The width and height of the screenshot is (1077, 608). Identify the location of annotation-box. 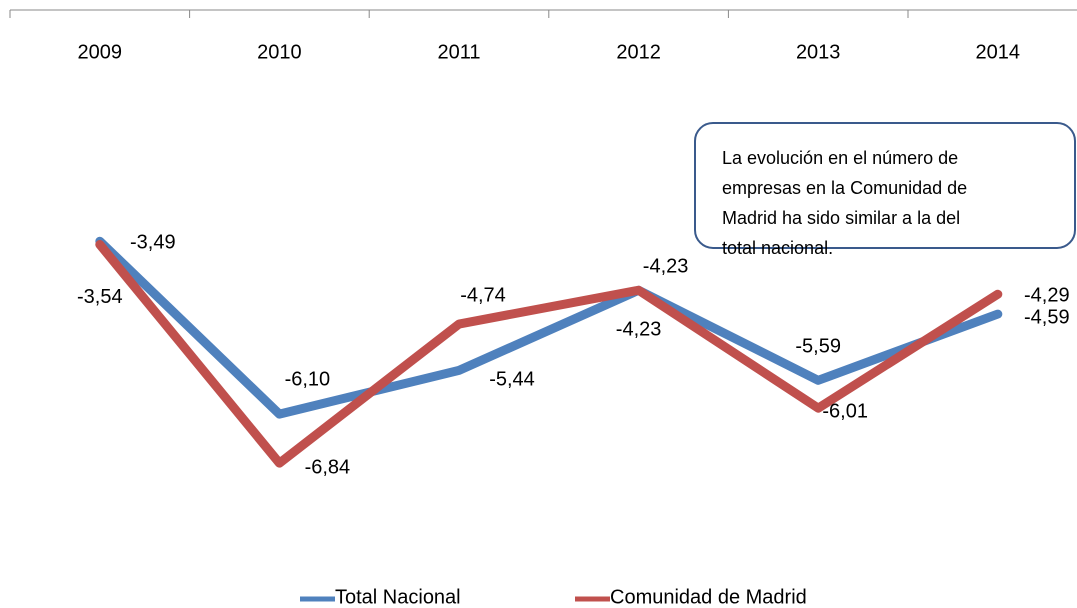
(885, 185).